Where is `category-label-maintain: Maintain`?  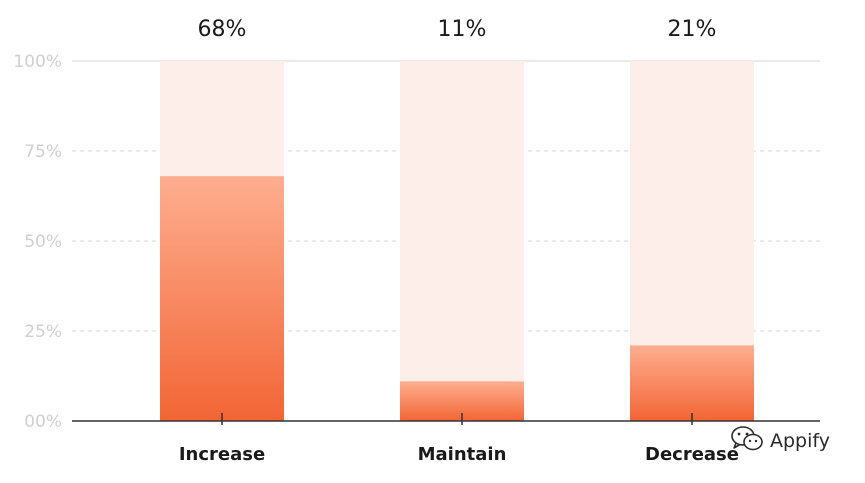 category-label-maintain: Maintain is located at coordinates (462, 454).